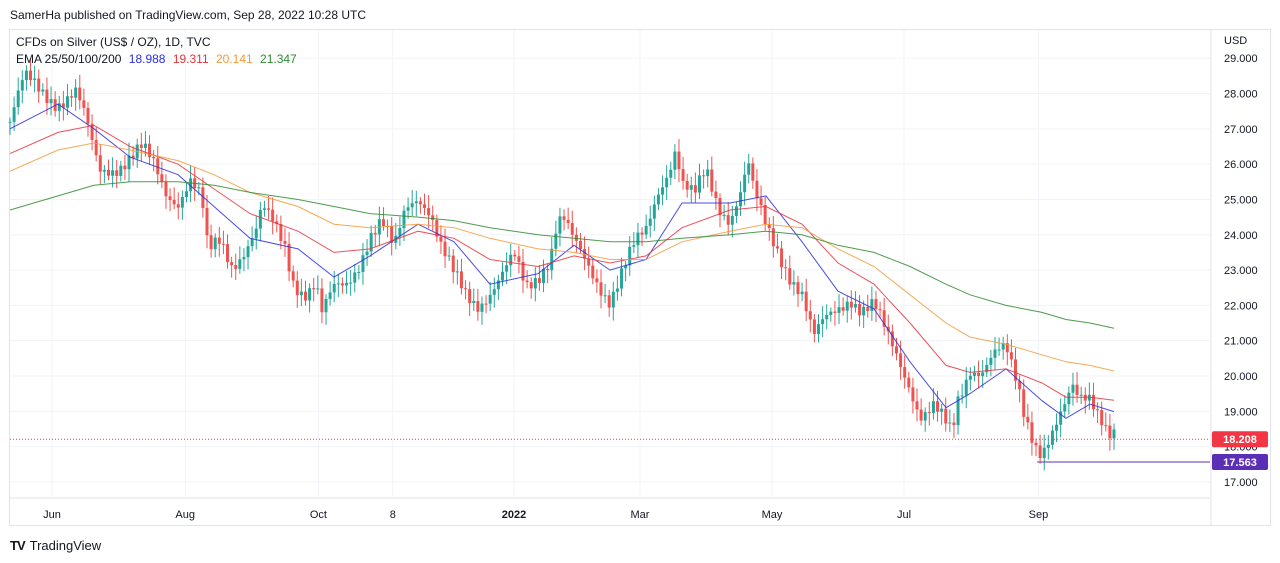  I want to click on low-marker-badge, so click(1240, 462).